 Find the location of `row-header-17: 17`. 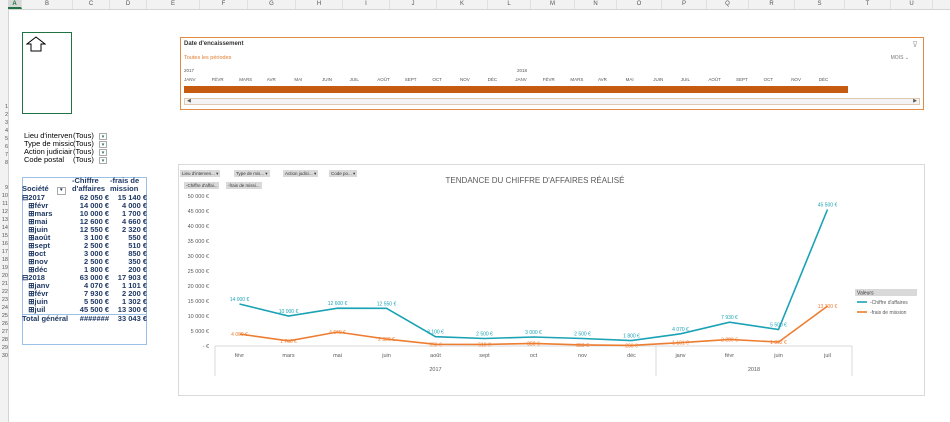

row-header-17: 17 is located at coordinates (4, 252).